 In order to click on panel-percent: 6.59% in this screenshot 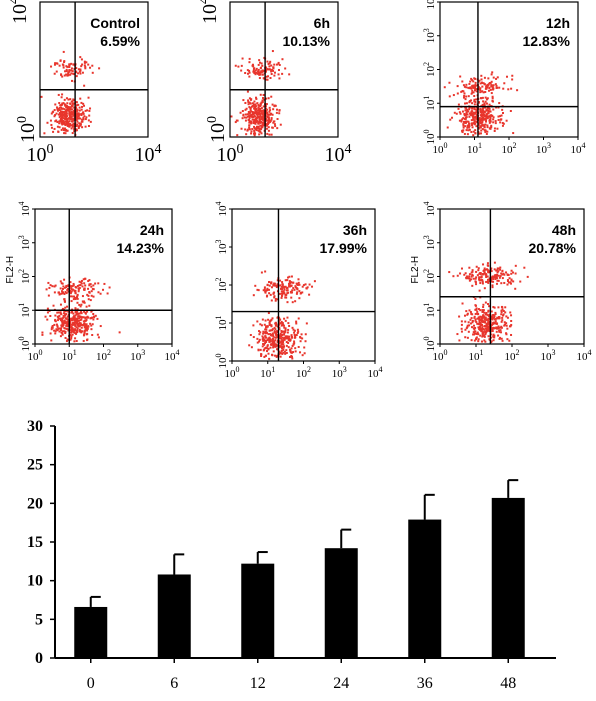, I will do `click(120, 41)`.